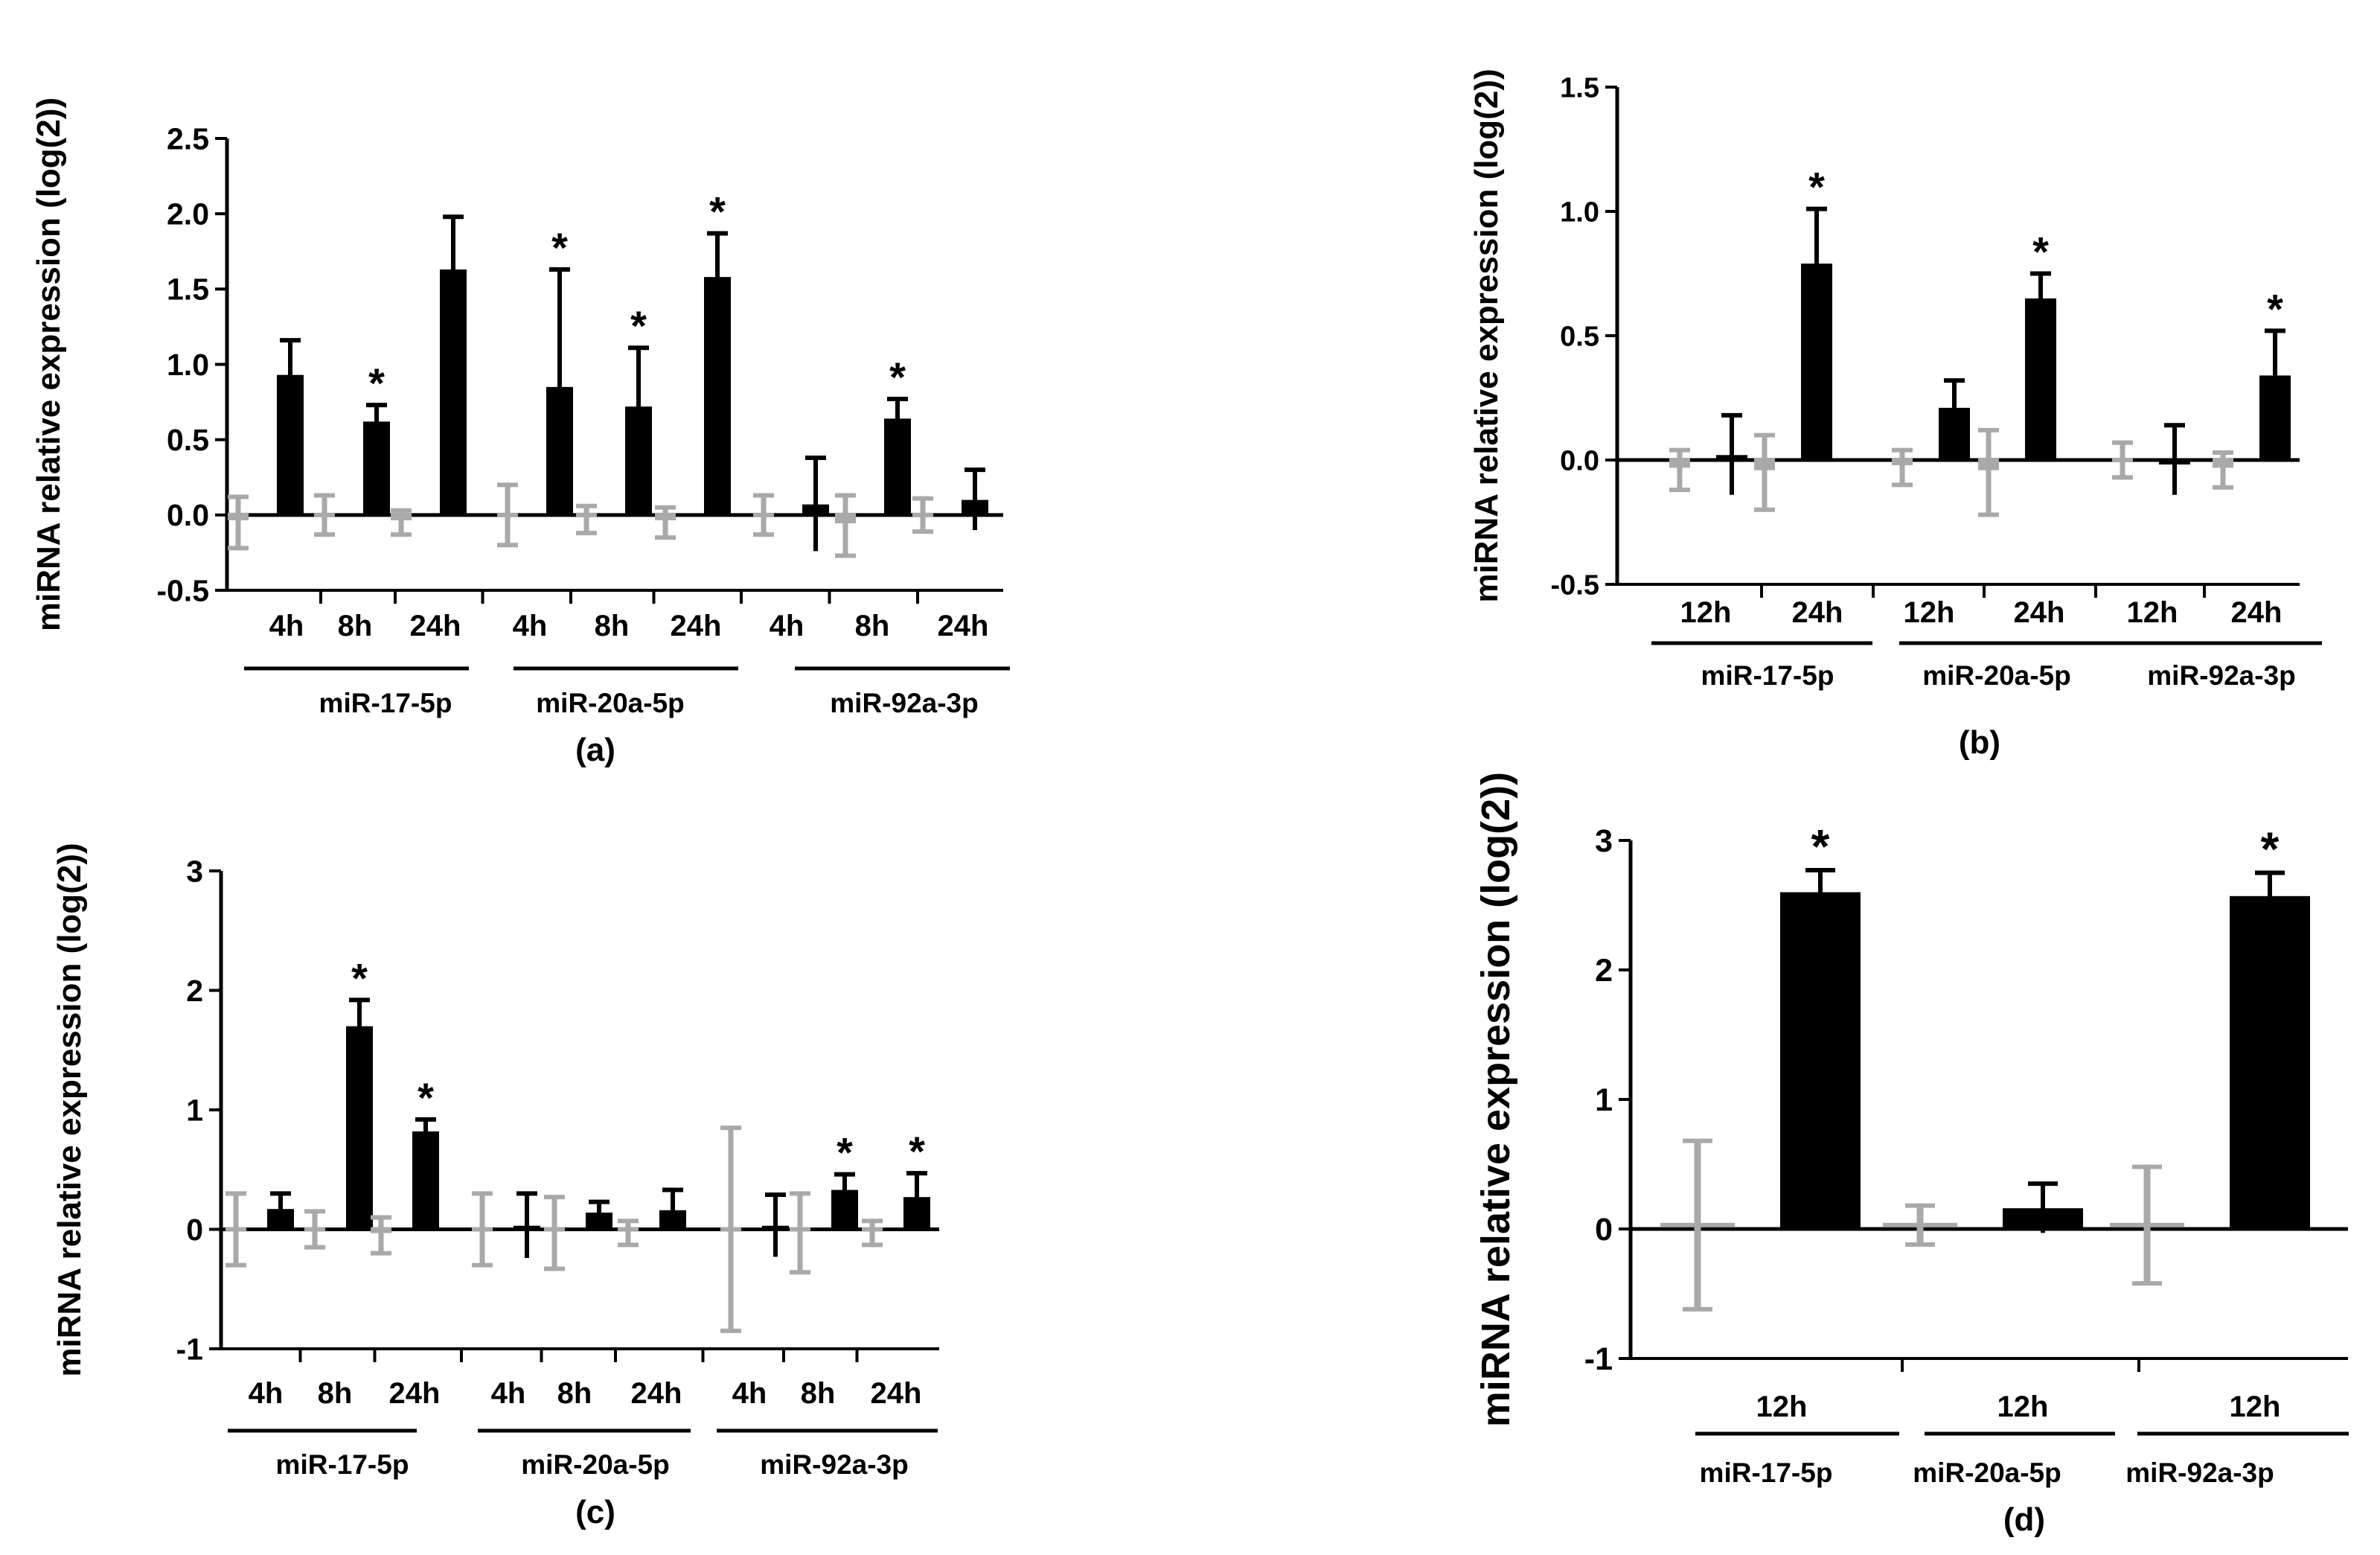  What do you see at coordinates (595, 750) in the screenshot?
I see `panel-caption: (a)` at bounding box center [595, 750].